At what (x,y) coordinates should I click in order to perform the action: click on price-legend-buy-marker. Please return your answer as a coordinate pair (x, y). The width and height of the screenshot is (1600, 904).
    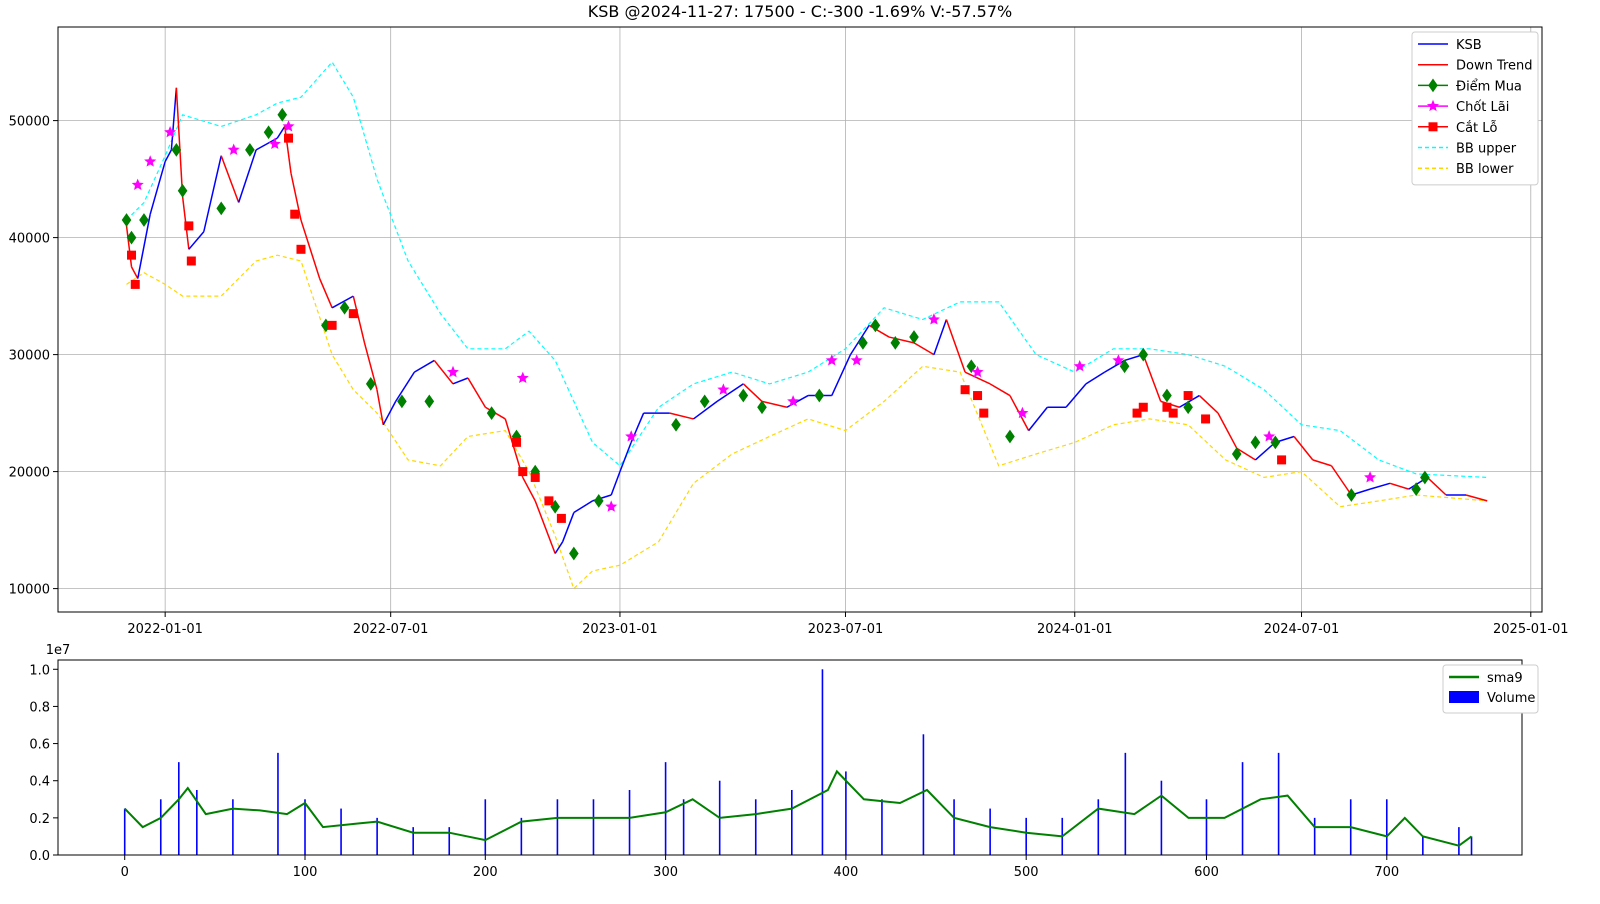
    Looking at the image, I should click on (1433, 85).